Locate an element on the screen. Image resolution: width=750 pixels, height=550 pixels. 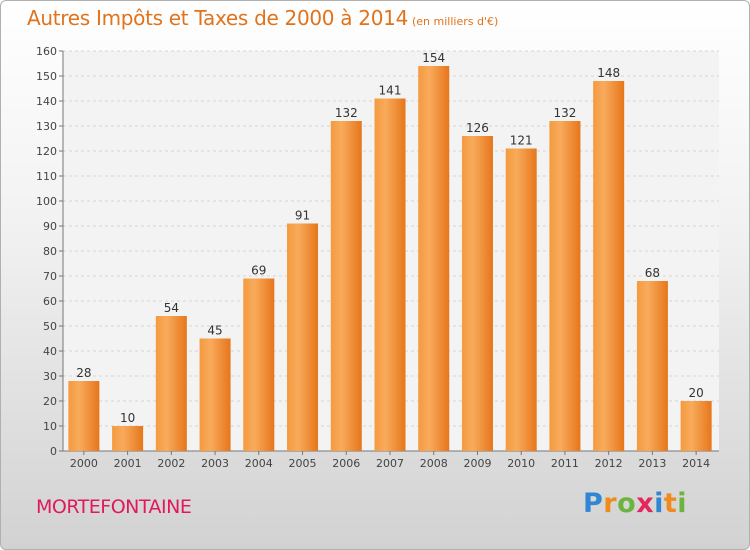
y-tick-label: 20 is located at coordinates (50, 401).